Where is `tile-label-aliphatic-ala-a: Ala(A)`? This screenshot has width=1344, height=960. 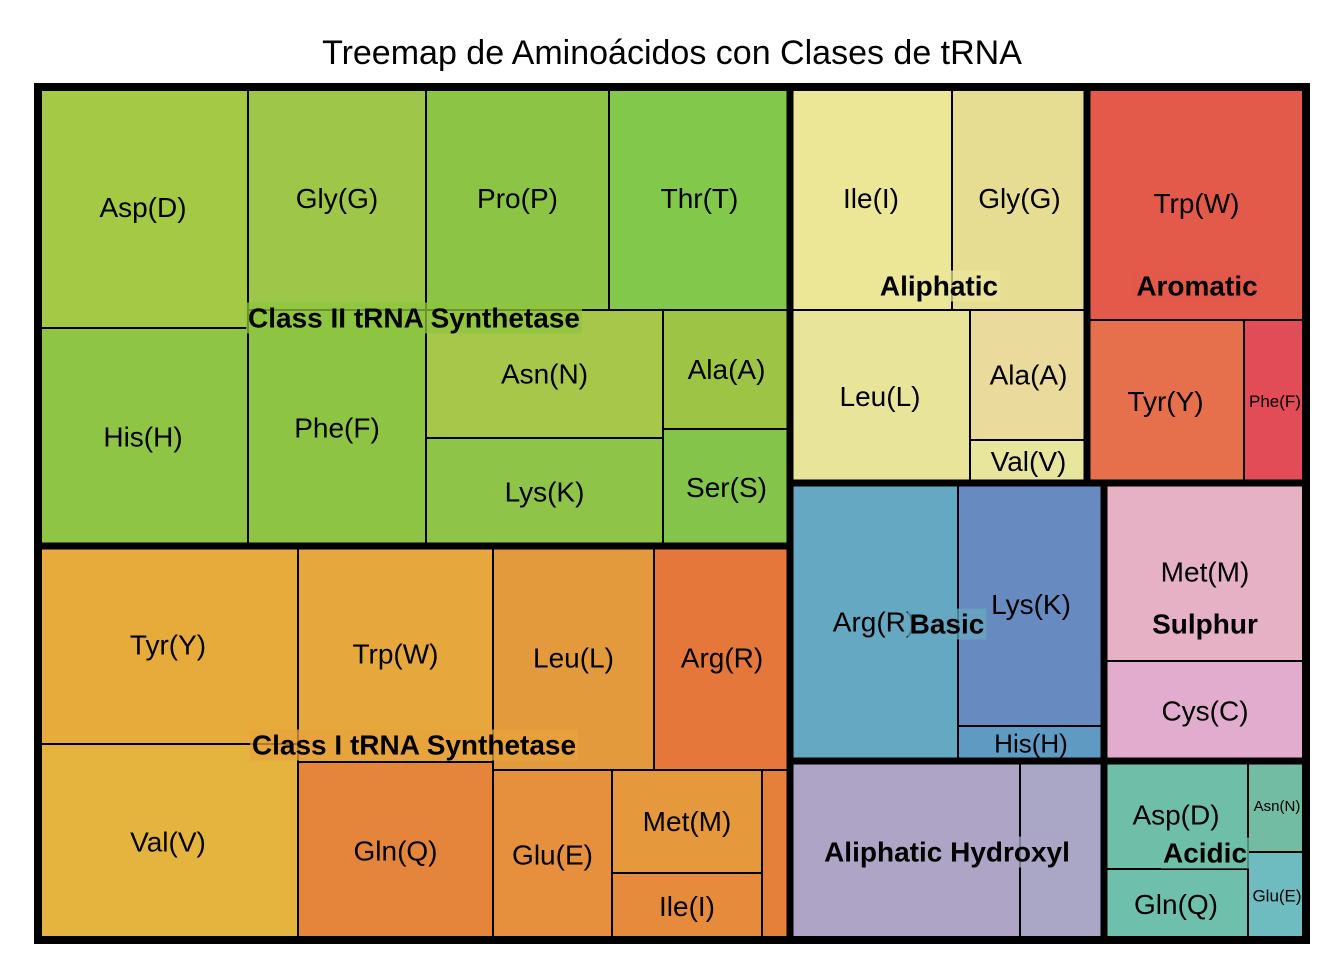
tile-label-aliphatic-ala-a: Ala(A) is located at coordinates (1029, 375).